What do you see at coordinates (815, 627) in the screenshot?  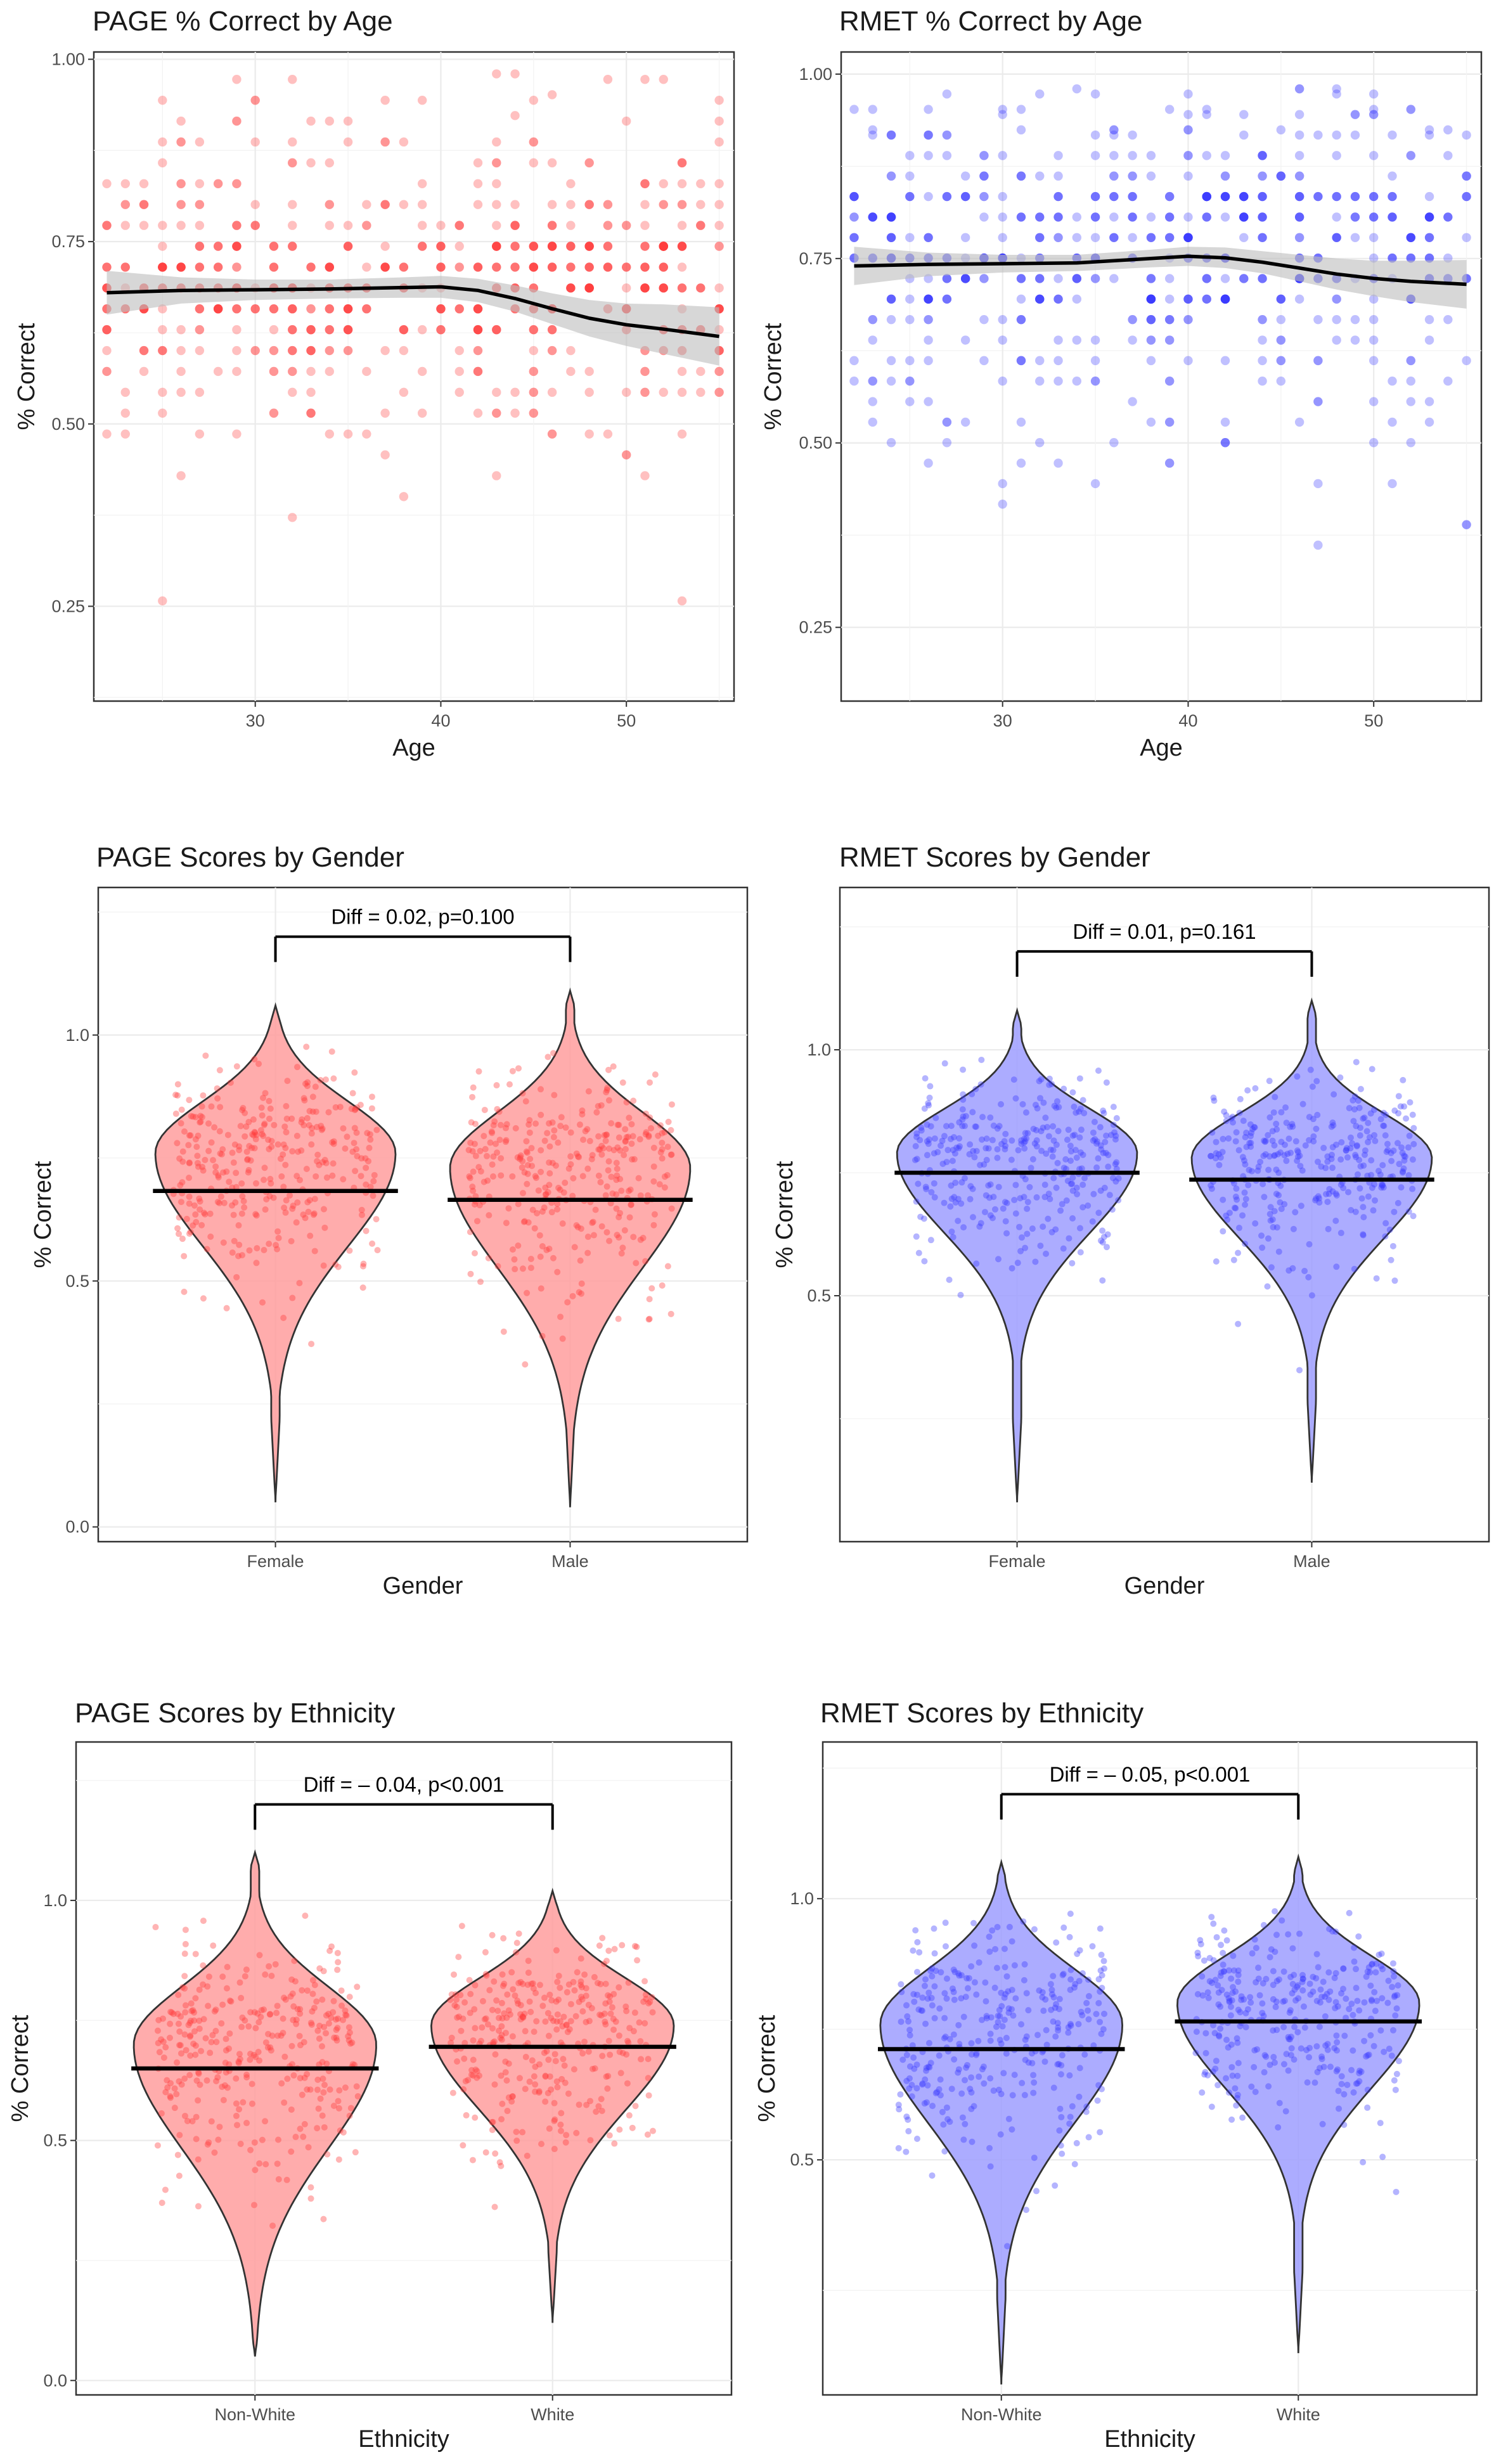 I see `y-tick-label: 0.25` at bounding box center [815, 627].